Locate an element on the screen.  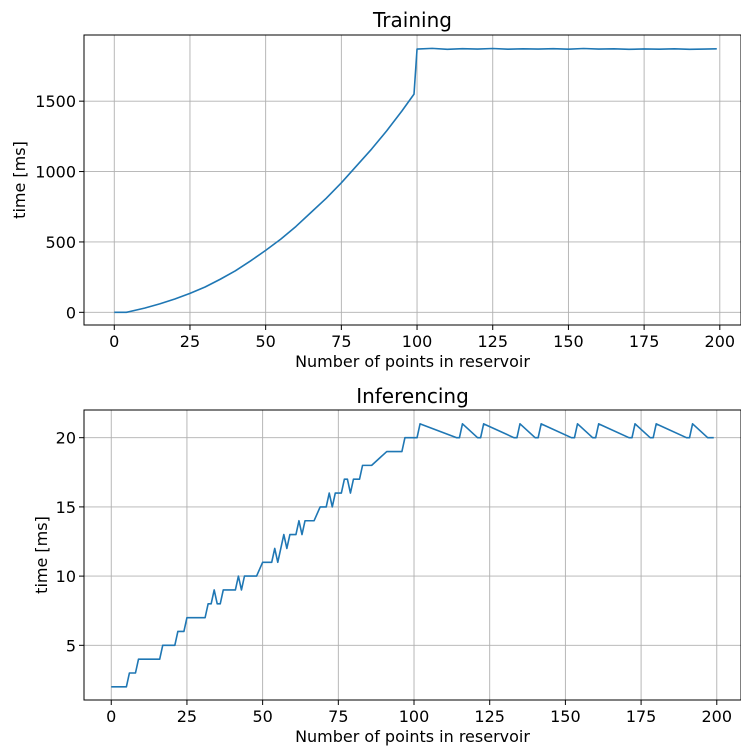
training-x-tick-label: 75 is located at coordinates (341, 341).